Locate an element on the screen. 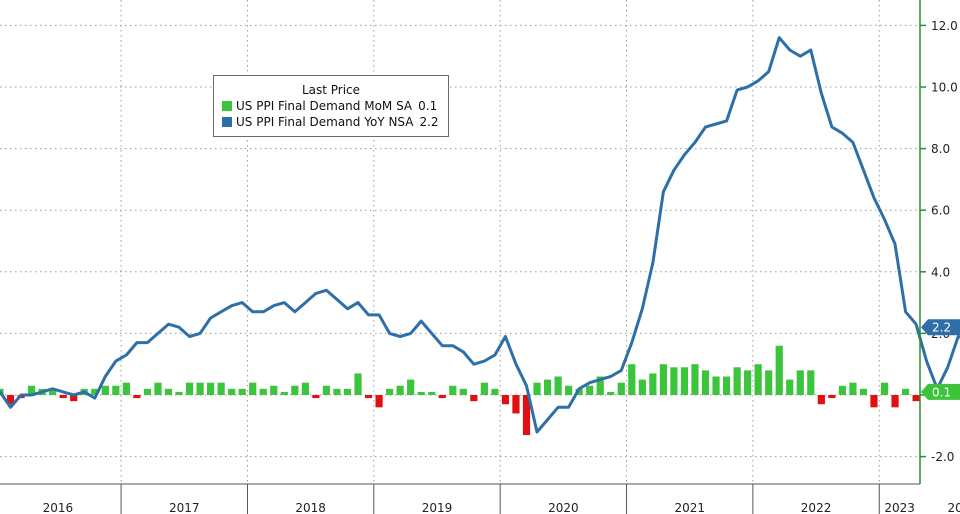 The height and width of the screenshot is (514, 960). mom-last-value-flag is located at coordinates (940, 391).